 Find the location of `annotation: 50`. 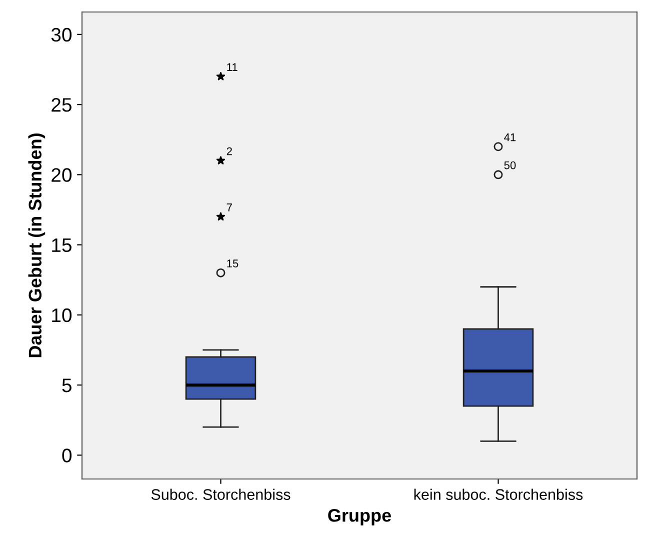

annotation: 50 is located at coordinates (510, 165).